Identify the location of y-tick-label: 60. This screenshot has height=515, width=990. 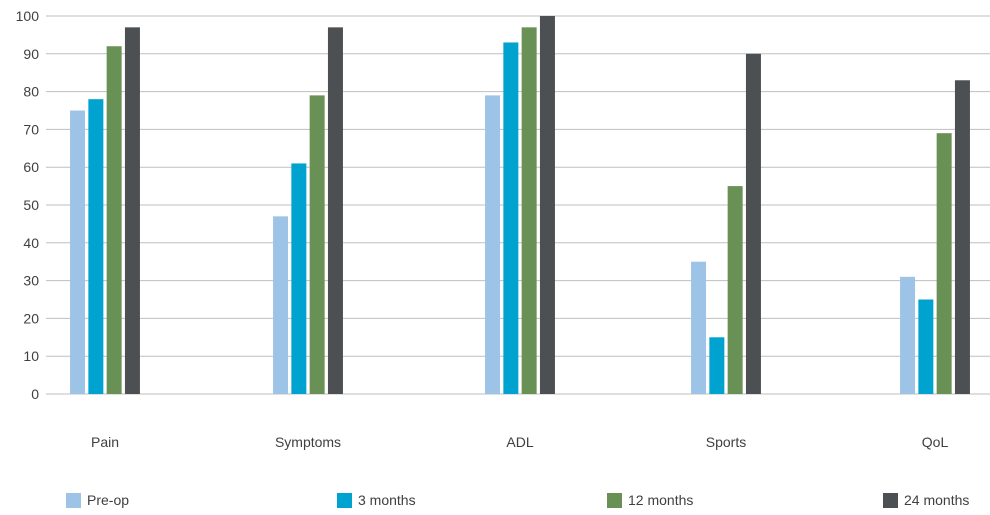
(31, 167).